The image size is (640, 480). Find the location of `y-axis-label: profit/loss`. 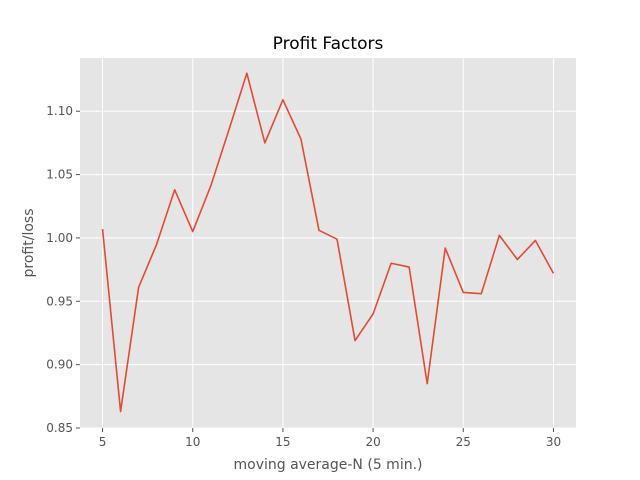

y-axis-label: profit/loss is located at coordinates (29, 243).